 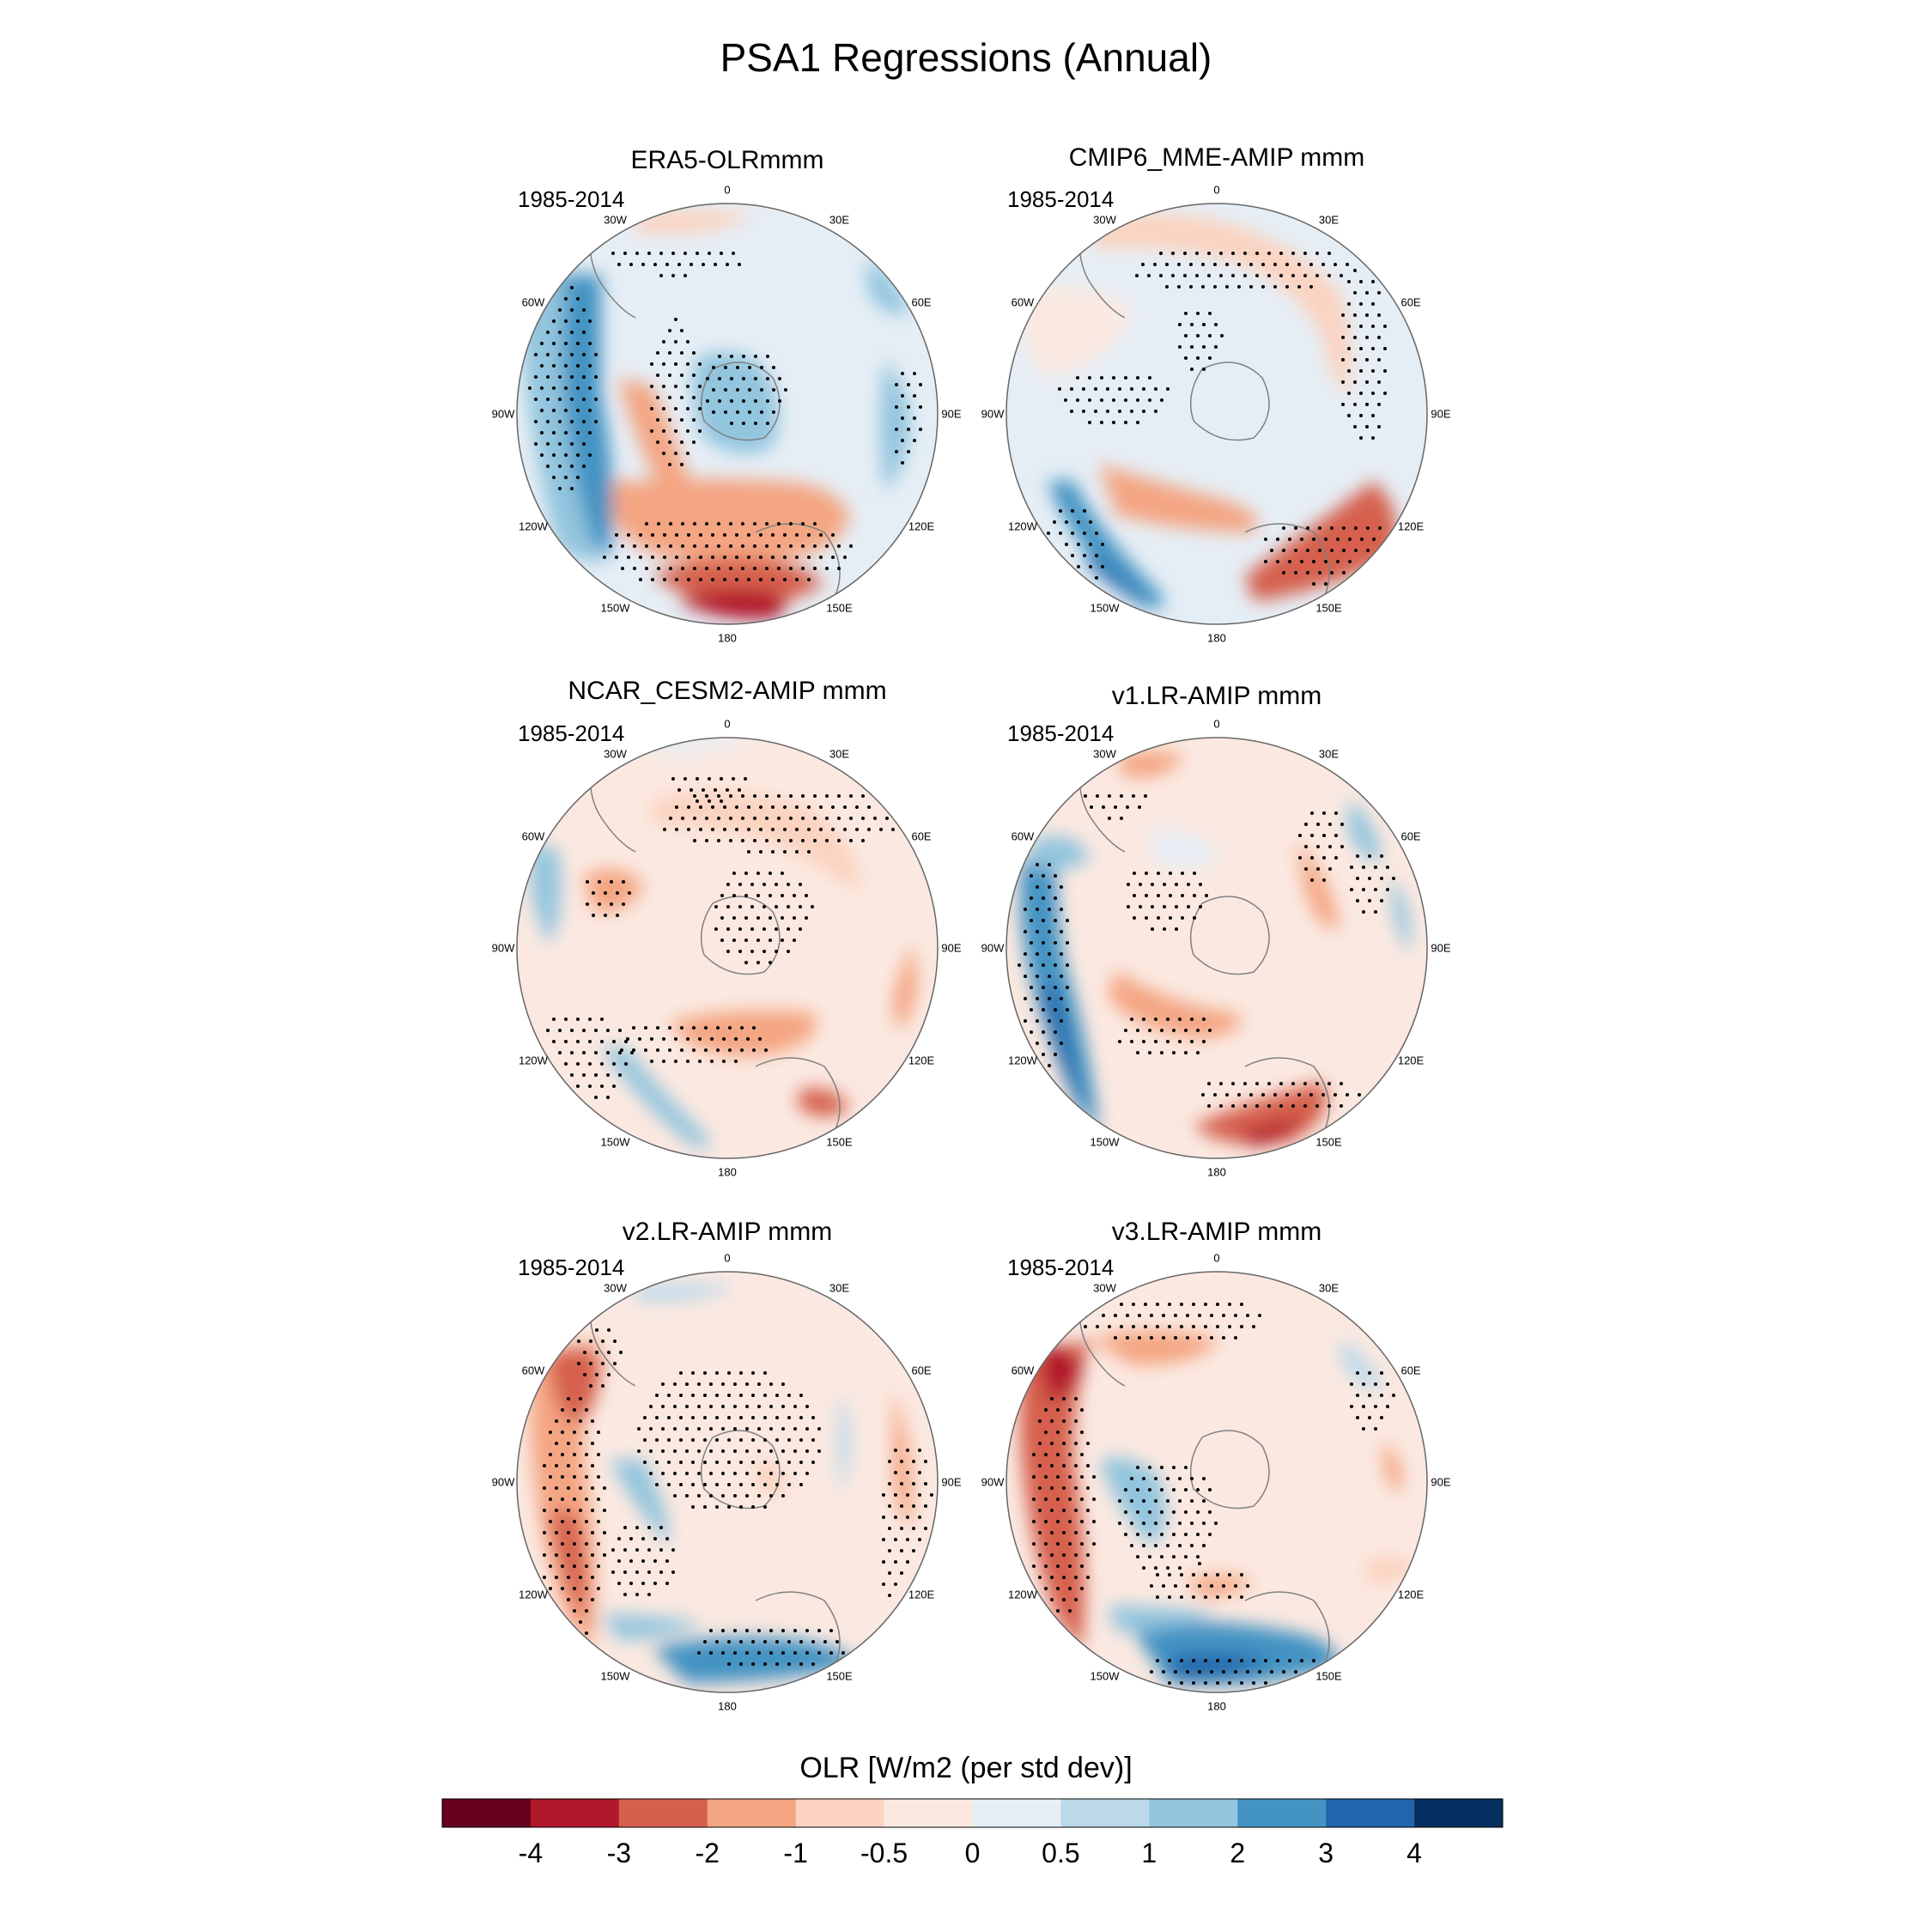 I want to click on panel-title-cmip6: CMIP6_MME-AMIP mmm, so click(x=1217, y=158).